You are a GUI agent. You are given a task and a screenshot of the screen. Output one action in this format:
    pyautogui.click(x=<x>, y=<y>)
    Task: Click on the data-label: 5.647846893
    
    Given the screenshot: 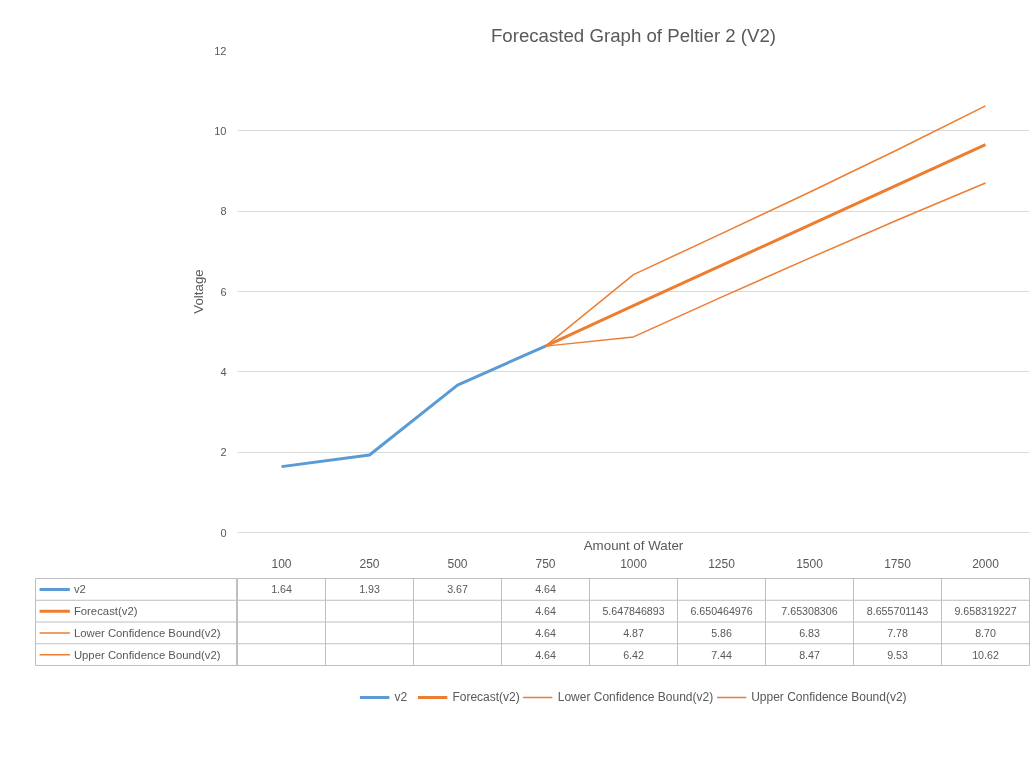 What is the action you would take?
    pyautogui.click(x=633, y=611)
    